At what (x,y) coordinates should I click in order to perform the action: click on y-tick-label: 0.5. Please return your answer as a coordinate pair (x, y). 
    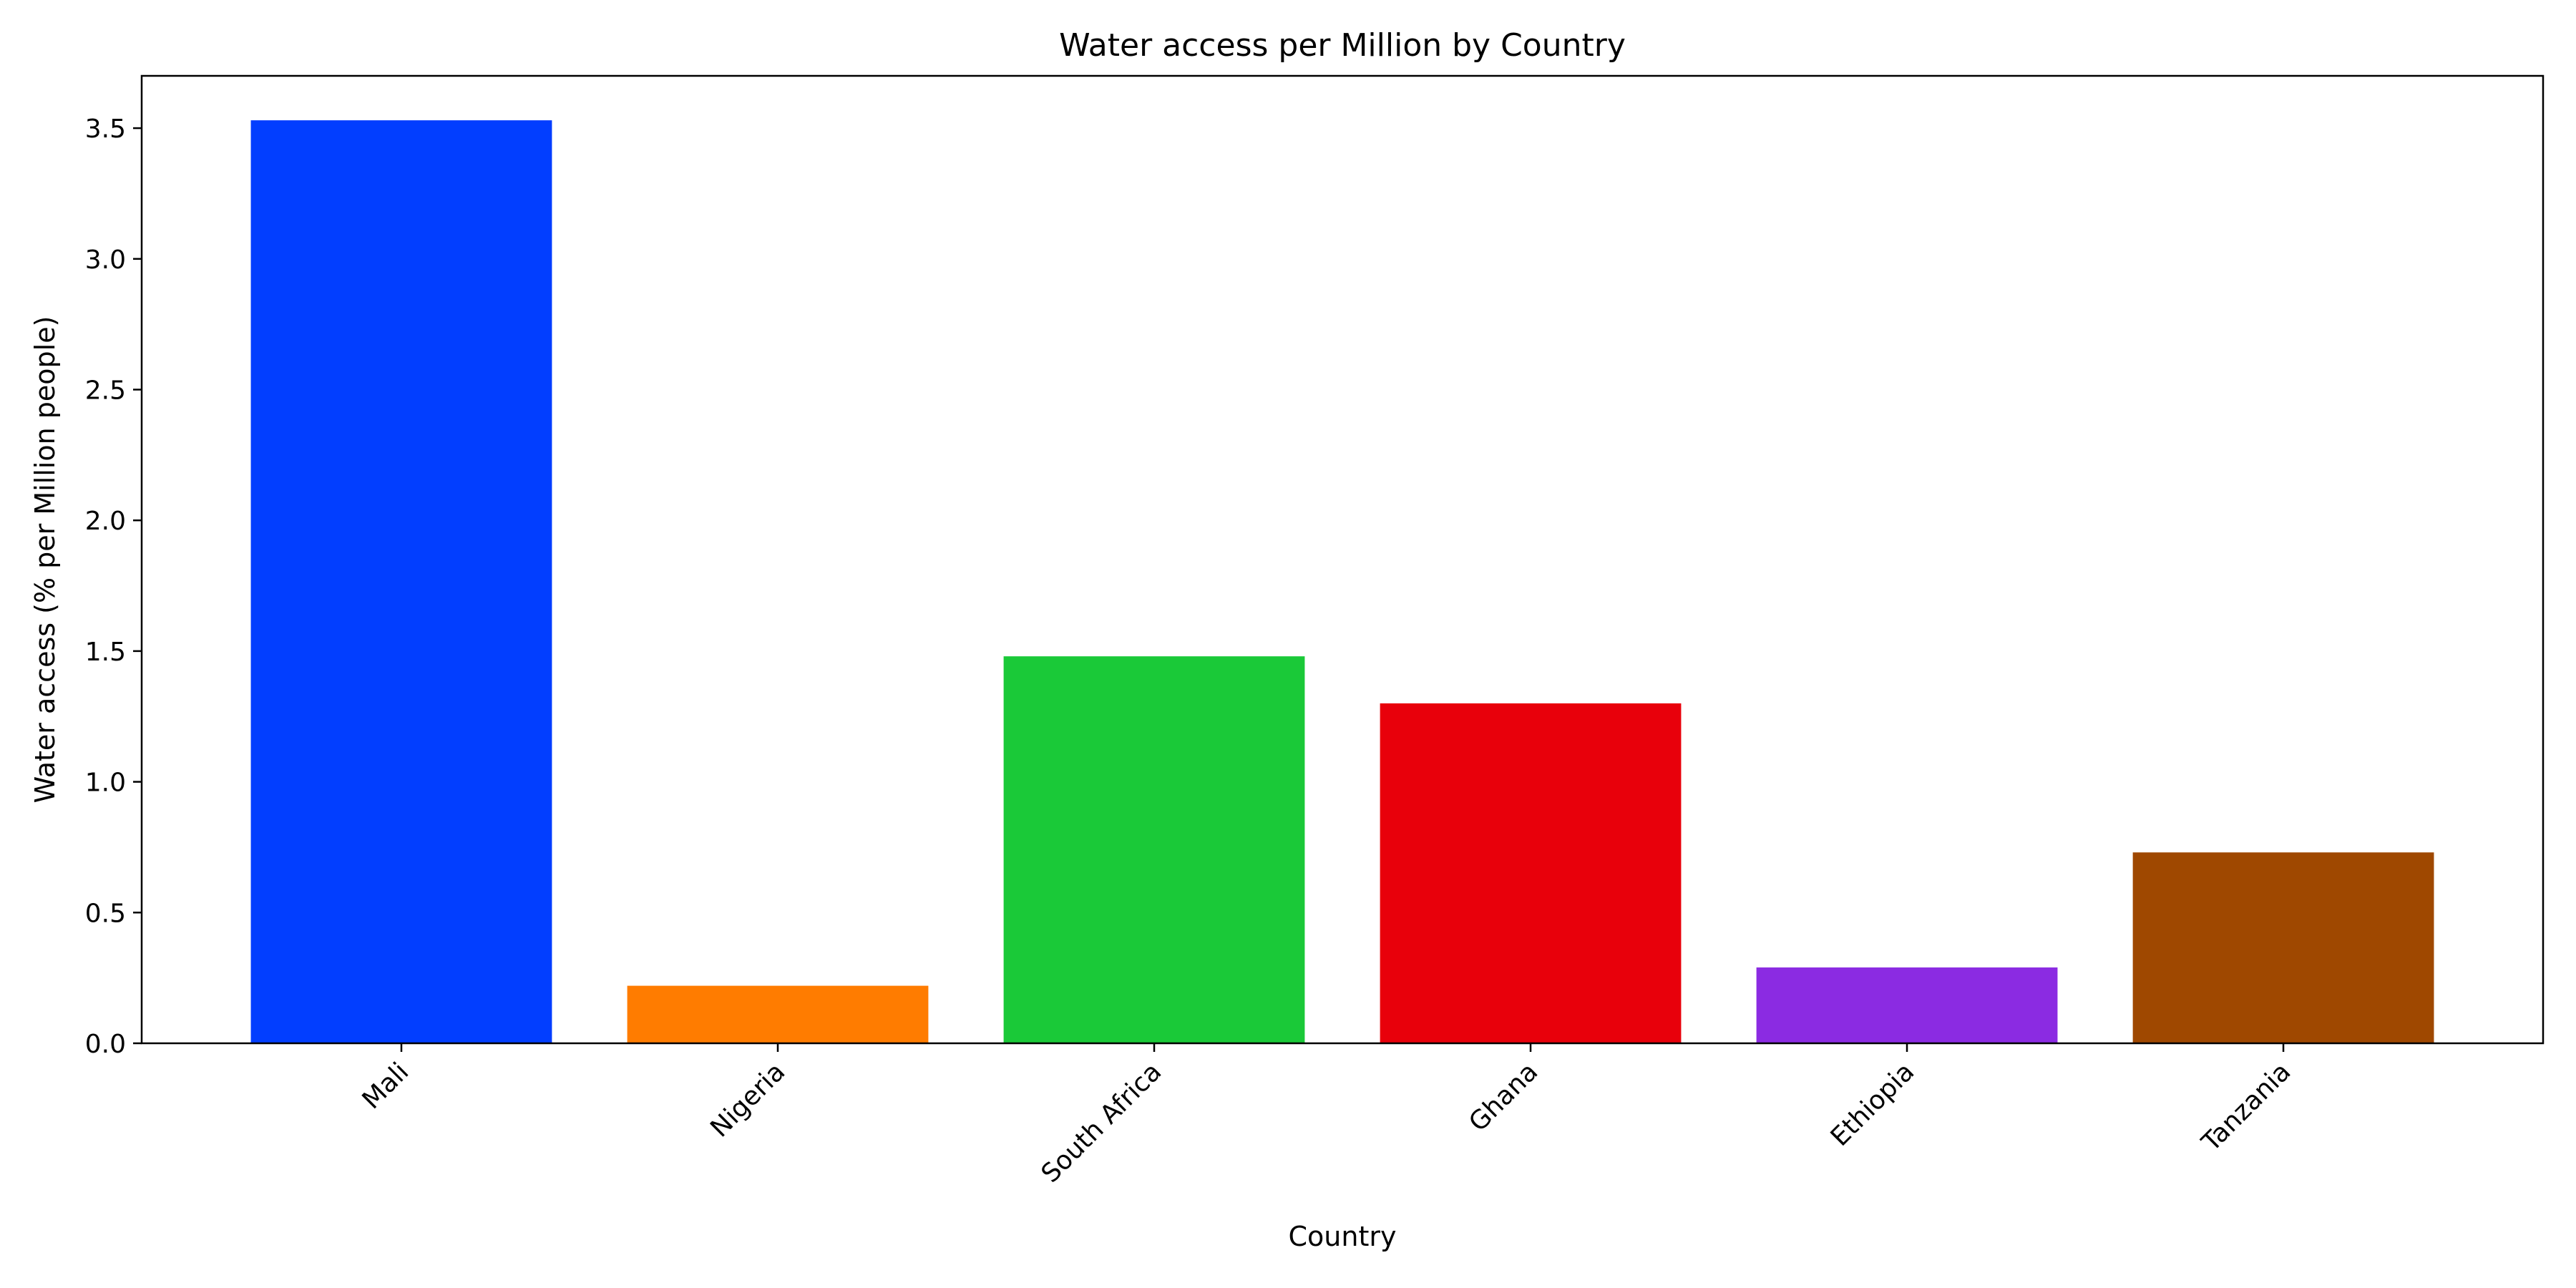
    Looking at the image, I should click on (105, 913).